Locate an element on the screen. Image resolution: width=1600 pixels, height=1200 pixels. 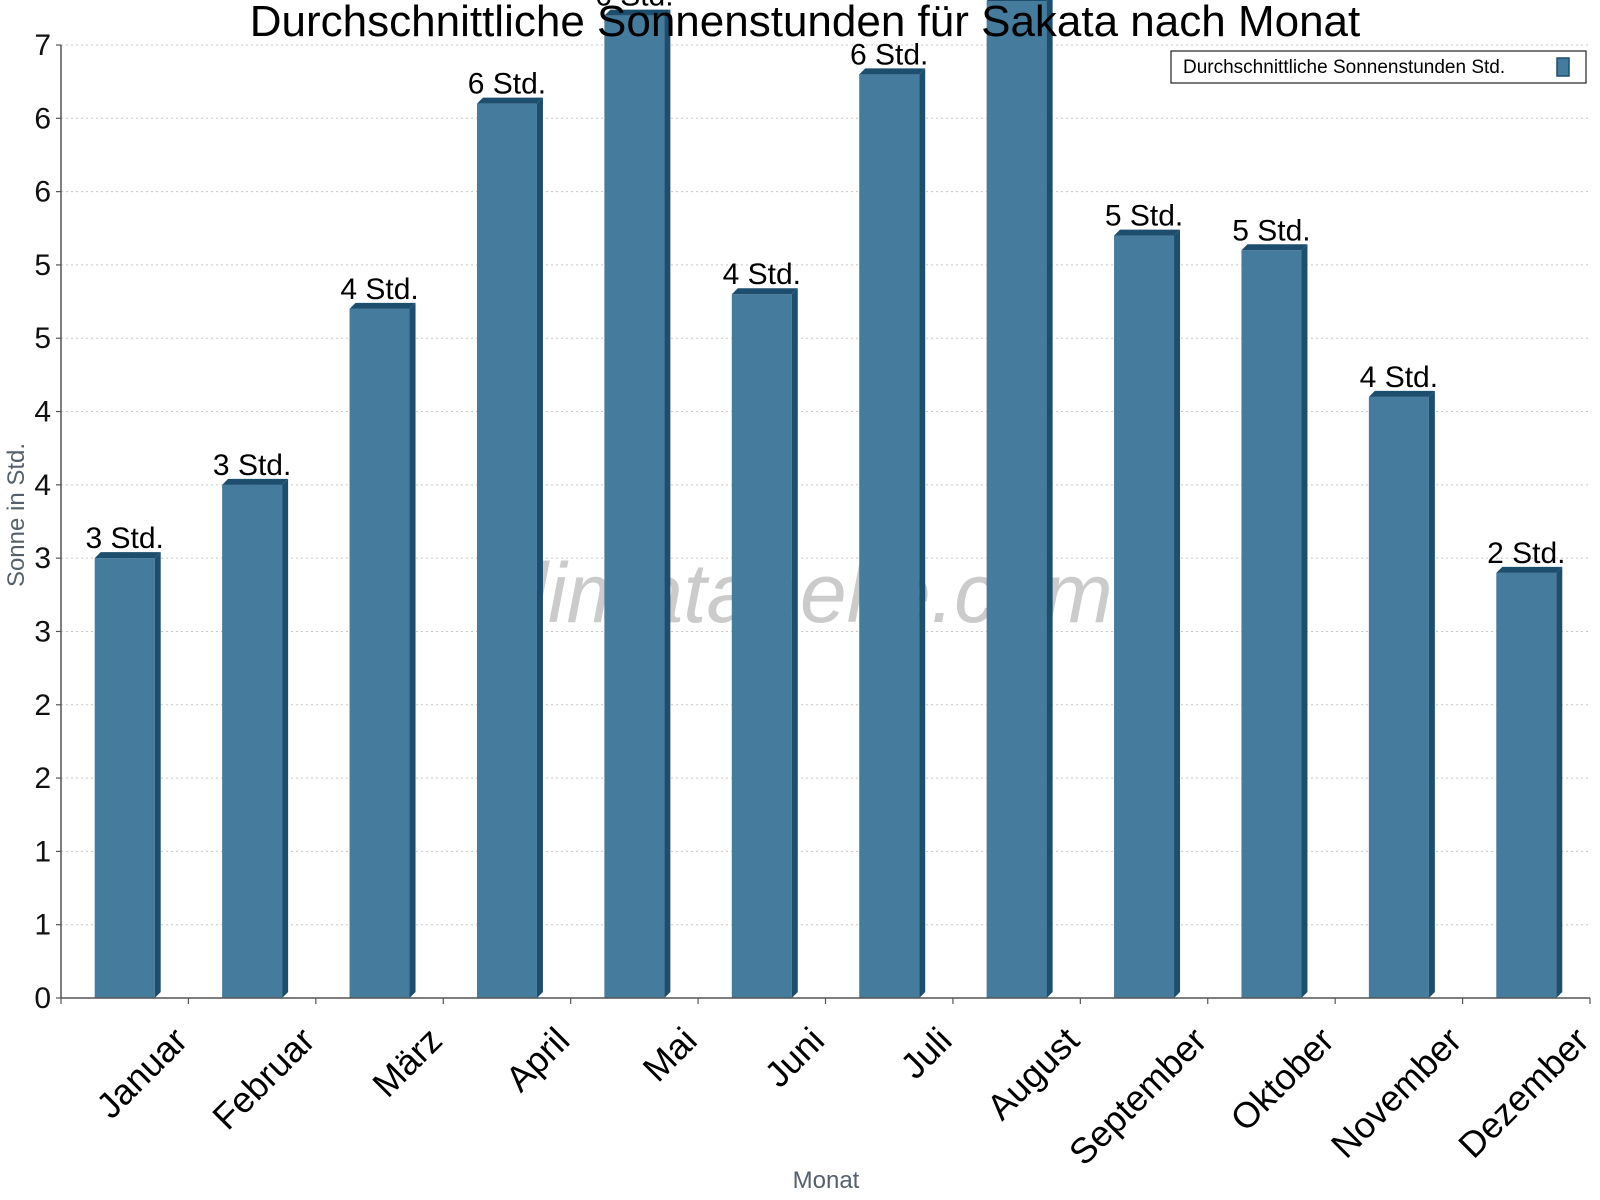
x-tick-label: November is located at coordinates (1396, 1092).